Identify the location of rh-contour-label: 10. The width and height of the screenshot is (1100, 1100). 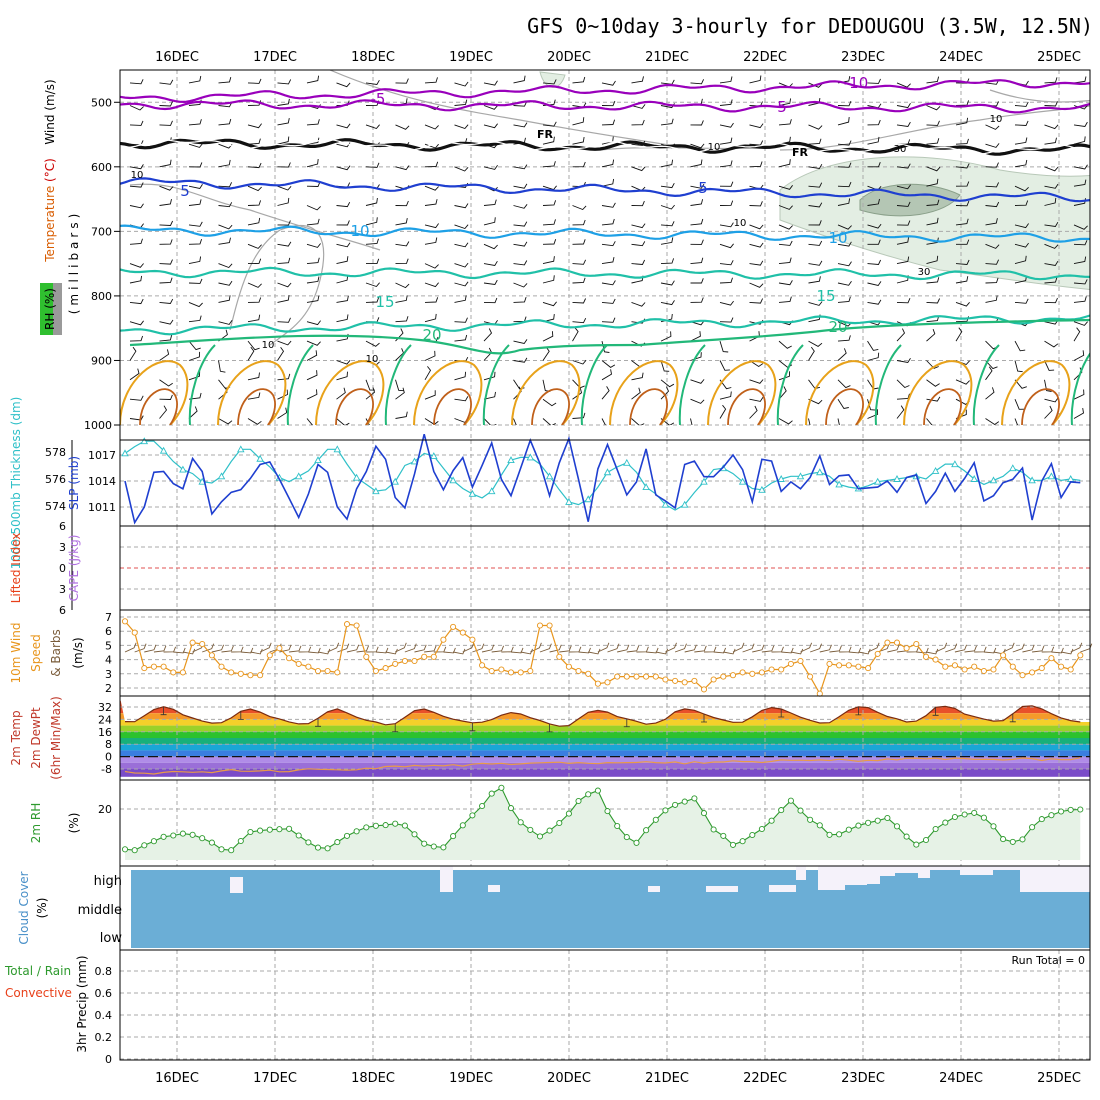
(372, 359).